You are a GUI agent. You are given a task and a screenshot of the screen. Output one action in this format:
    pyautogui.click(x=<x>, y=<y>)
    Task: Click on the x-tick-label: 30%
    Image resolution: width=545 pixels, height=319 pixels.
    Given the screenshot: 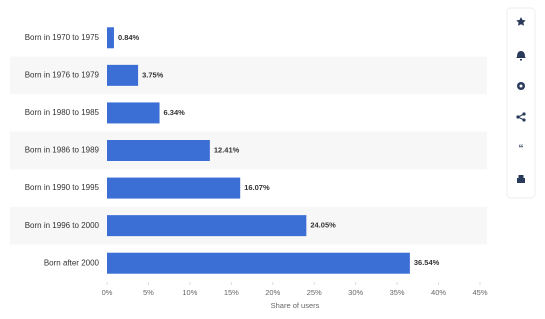 What is the action you would take?
    pyautogui.click(x=355, y=292)
    